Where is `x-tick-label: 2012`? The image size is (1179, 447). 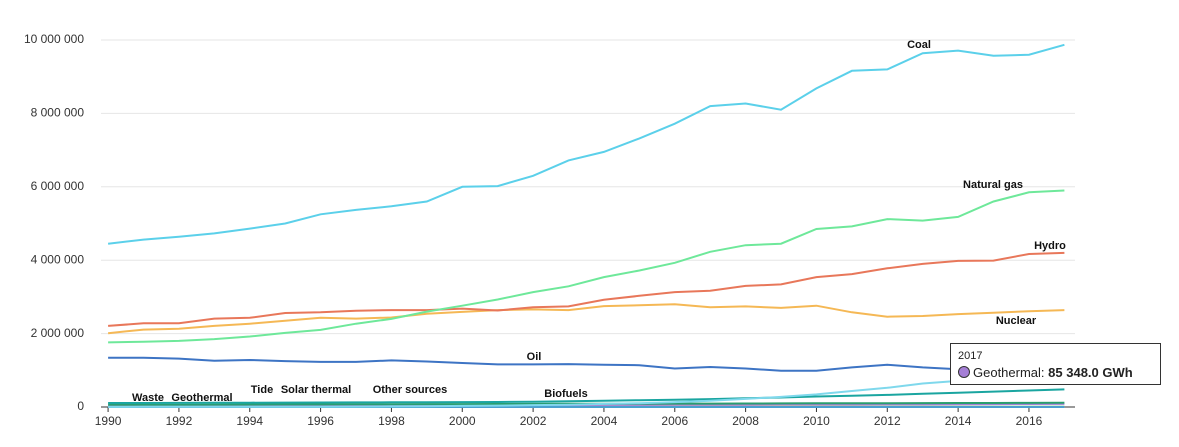 x-tick-label: 2012 is located at coordinates (887, 421).